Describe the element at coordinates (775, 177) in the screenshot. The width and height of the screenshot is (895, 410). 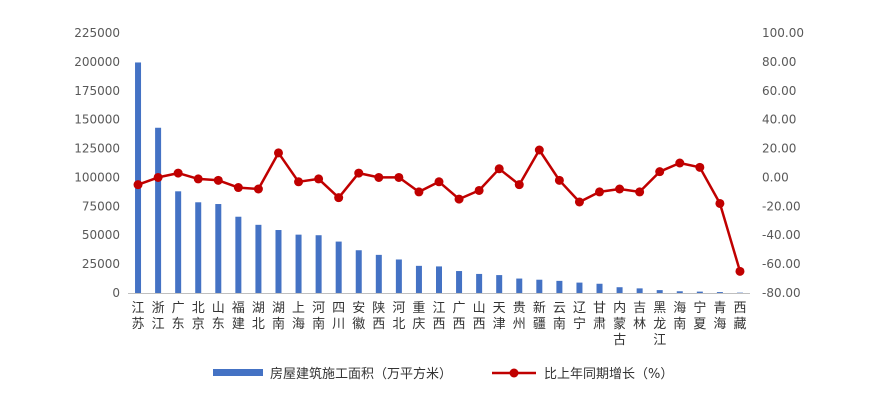
I see `y-right-tick-label: 0.00` at that location.